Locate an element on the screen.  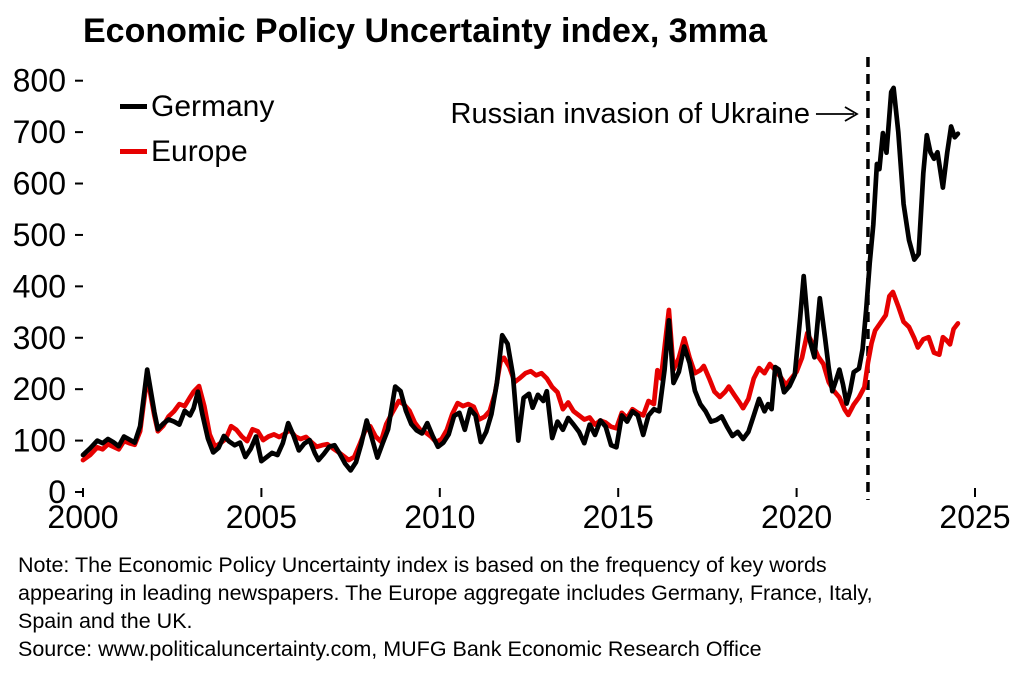
x-axis-tick-label: 2020 is located at coordinates (796, 517).